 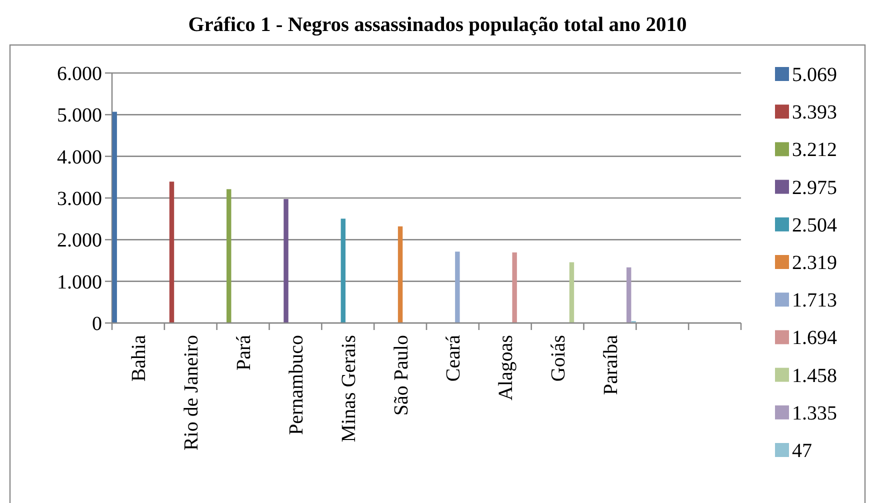 I want to click on y-tick-label: 0, so click(x=97, y=324).